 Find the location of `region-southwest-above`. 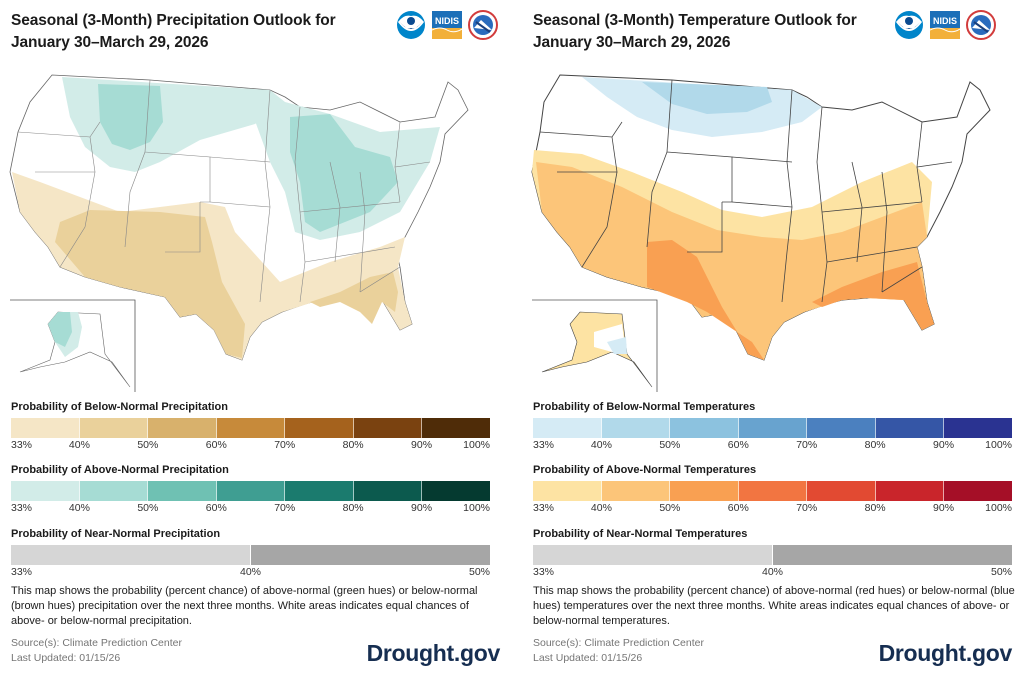

region-southwest-above is located at coordinates (735, 261).